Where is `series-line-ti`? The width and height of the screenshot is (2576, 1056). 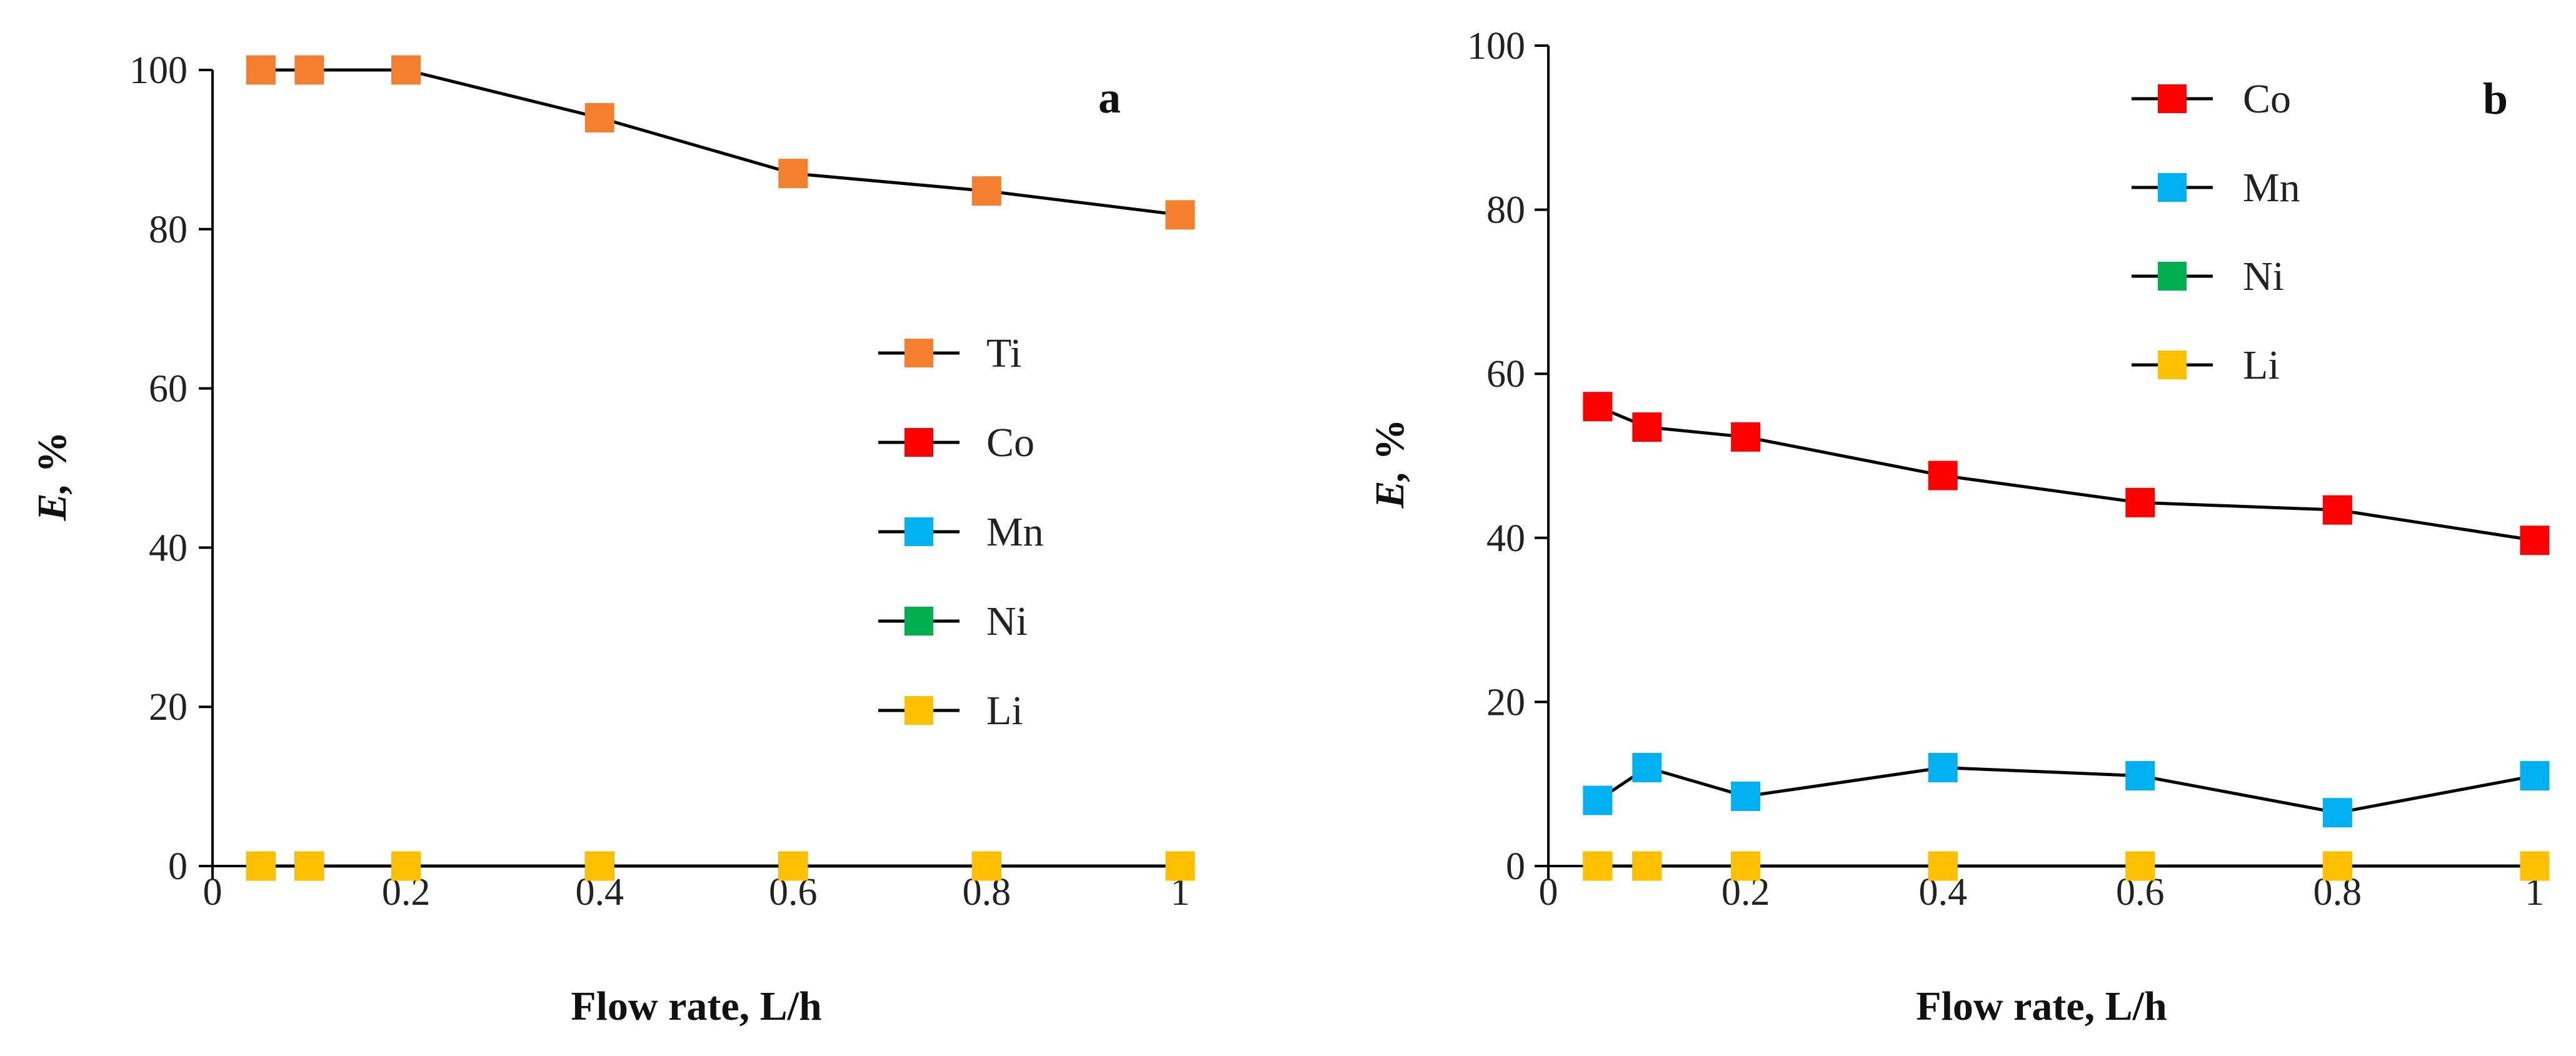
series-line-ti is located at coordinates (721, 142).